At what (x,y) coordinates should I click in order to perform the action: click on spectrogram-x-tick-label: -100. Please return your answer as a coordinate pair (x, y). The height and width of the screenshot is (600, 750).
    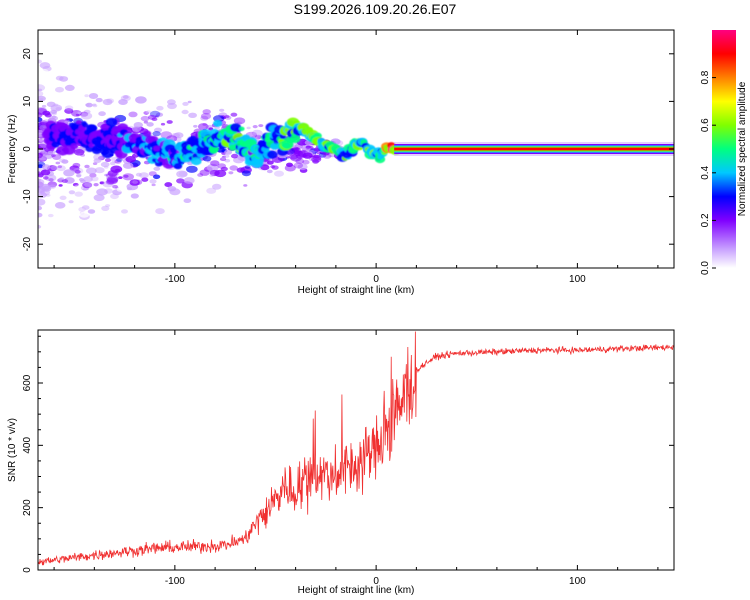
    Looking at the image, I should click on (175, 279).